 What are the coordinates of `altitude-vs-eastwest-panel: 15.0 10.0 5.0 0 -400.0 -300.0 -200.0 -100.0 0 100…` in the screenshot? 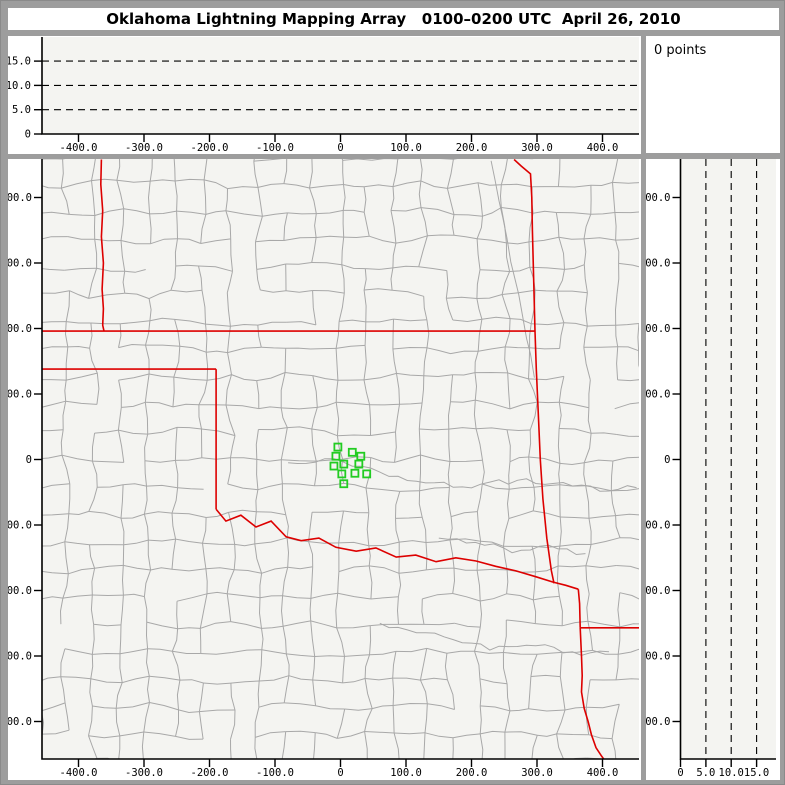 It's located at (324, 95).